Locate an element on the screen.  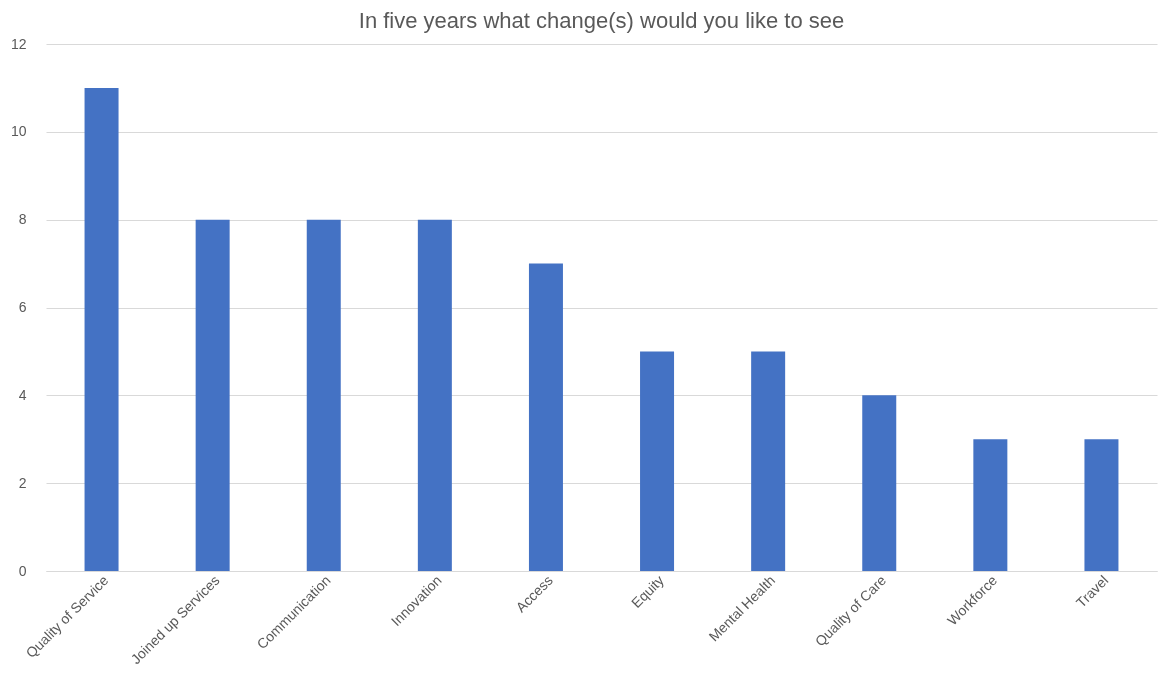
y-tick-label: 6 is located at coordinates (22, 307).